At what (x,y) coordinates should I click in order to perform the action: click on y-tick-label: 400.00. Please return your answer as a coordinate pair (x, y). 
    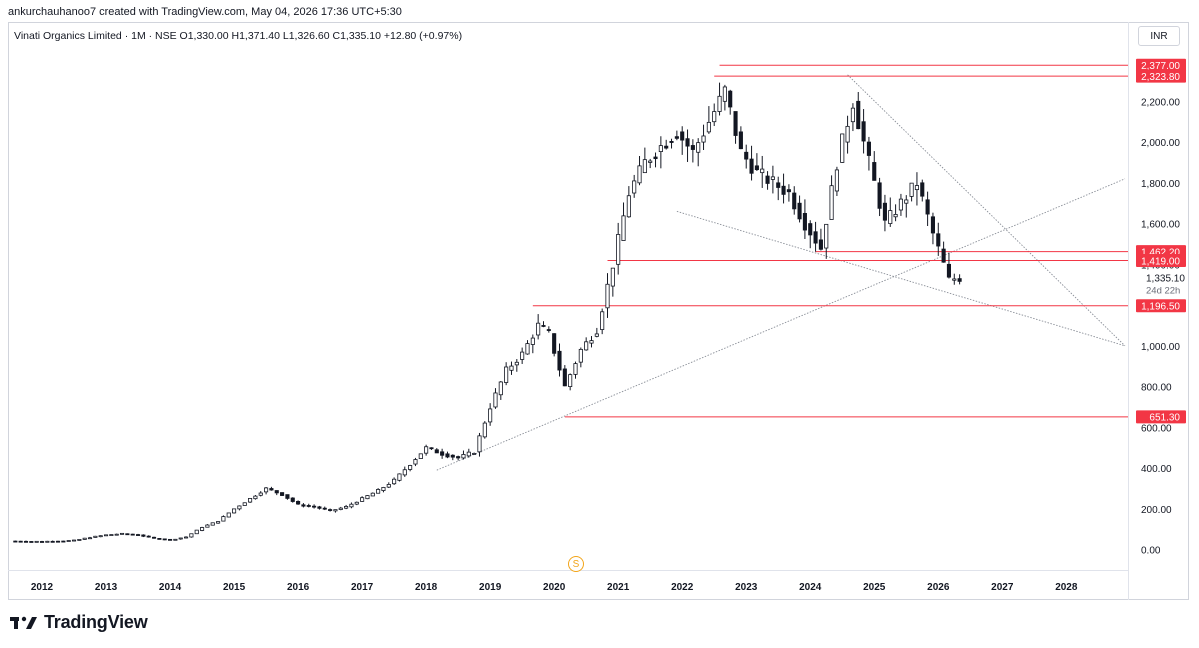
    Looking at the image, I should click on (1156, 469).